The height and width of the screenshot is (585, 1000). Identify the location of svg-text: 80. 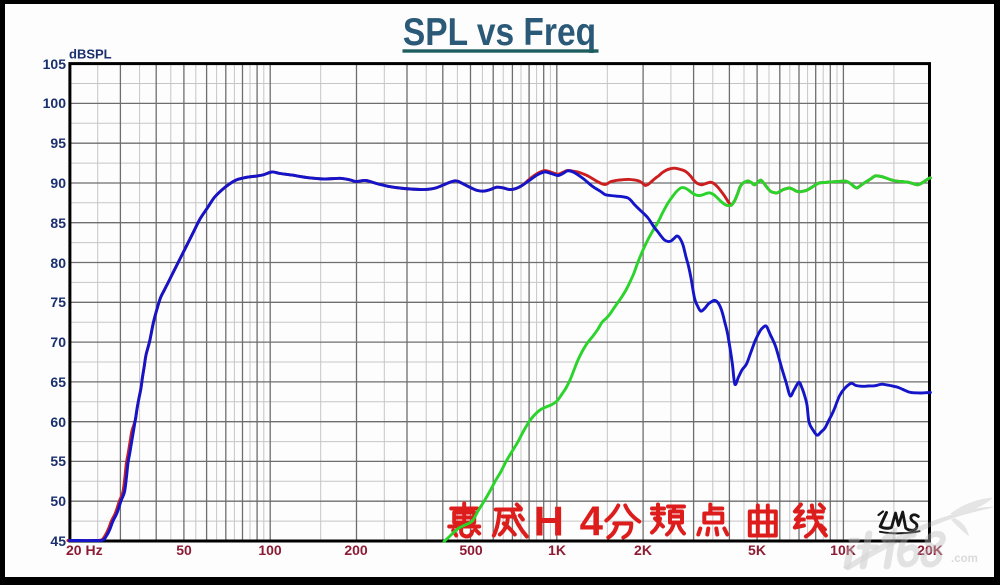
(58, 263).